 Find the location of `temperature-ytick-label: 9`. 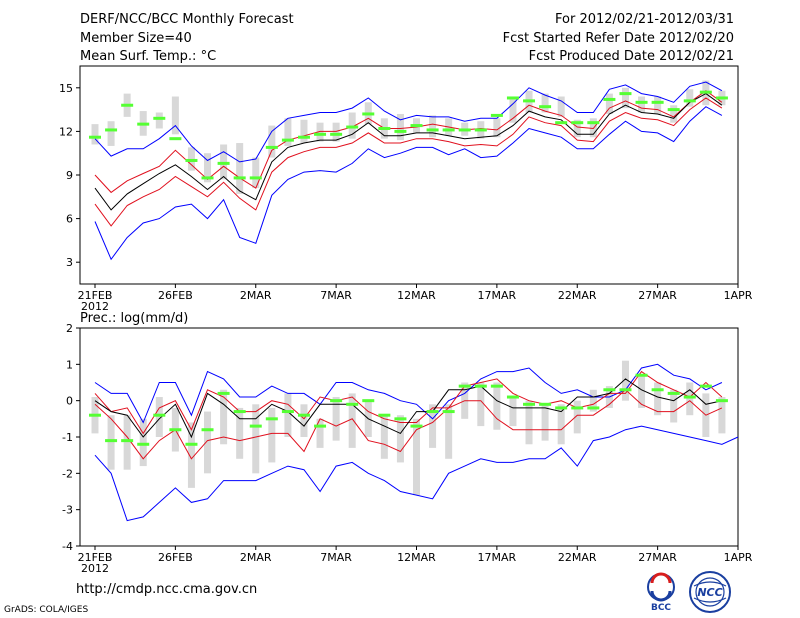

temperature-ytick-label: 9 is located at coordinates (69, 175).